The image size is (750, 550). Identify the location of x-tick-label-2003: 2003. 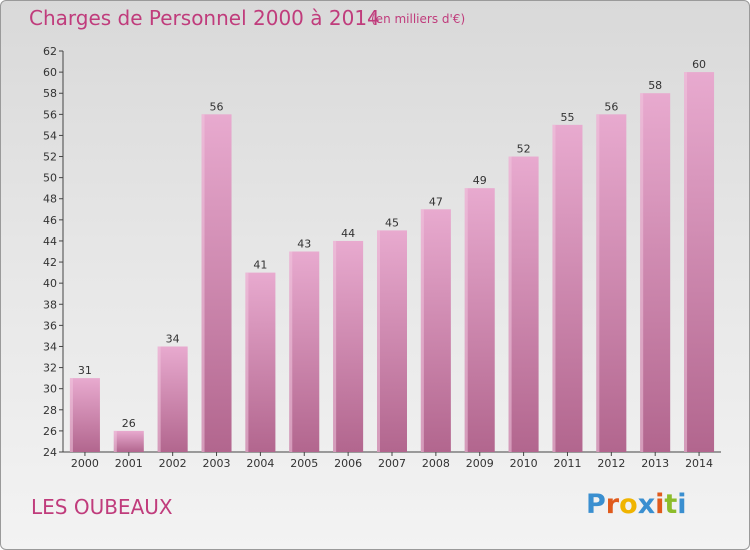
(217, 463).